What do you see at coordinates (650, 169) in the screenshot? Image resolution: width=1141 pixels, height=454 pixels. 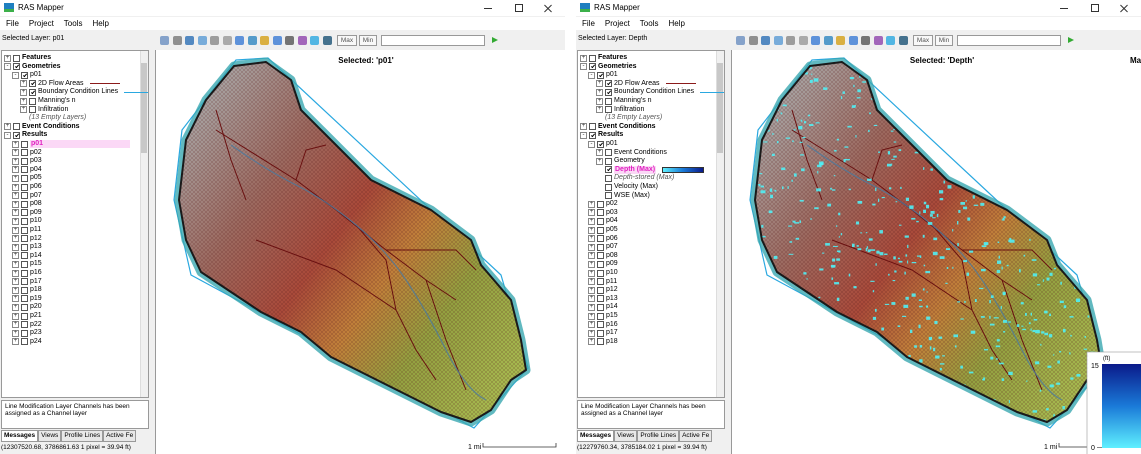 I see `tree-item: Depth (Max)` at bounding box center [650, 169].